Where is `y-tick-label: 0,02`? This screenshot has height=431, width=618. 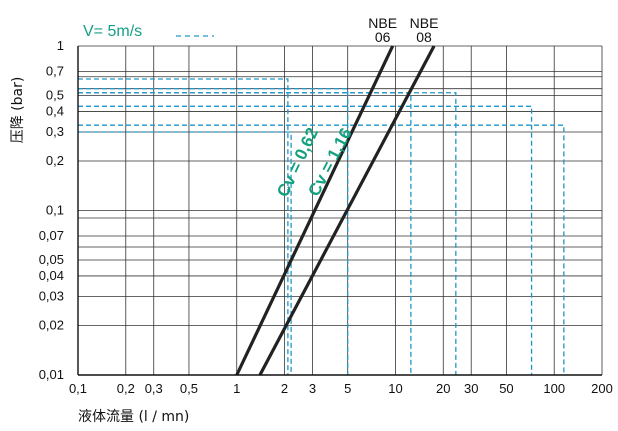 y-tick-label: 0,02 is located at coordinates (51, 324).